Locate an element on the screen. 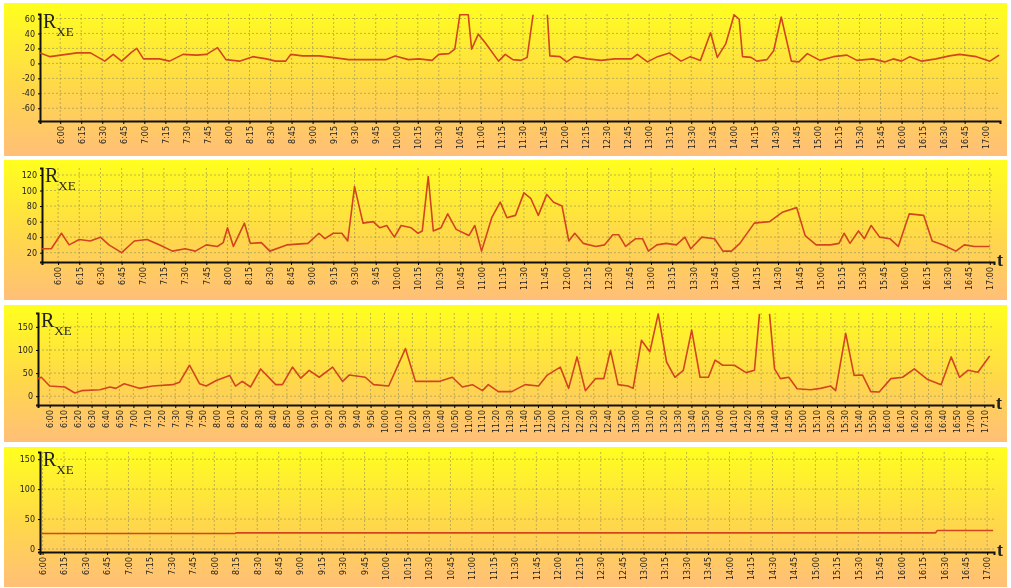  x-tick-label: 13:50 is located at coordinates (706, 422).